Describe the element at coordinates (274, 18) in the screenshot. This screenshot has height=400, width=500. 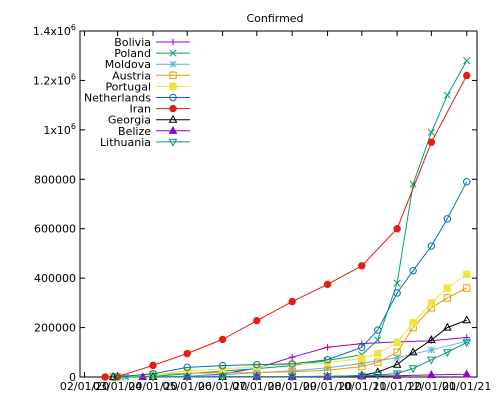
I see `chart-title: Confirmed` at that location.